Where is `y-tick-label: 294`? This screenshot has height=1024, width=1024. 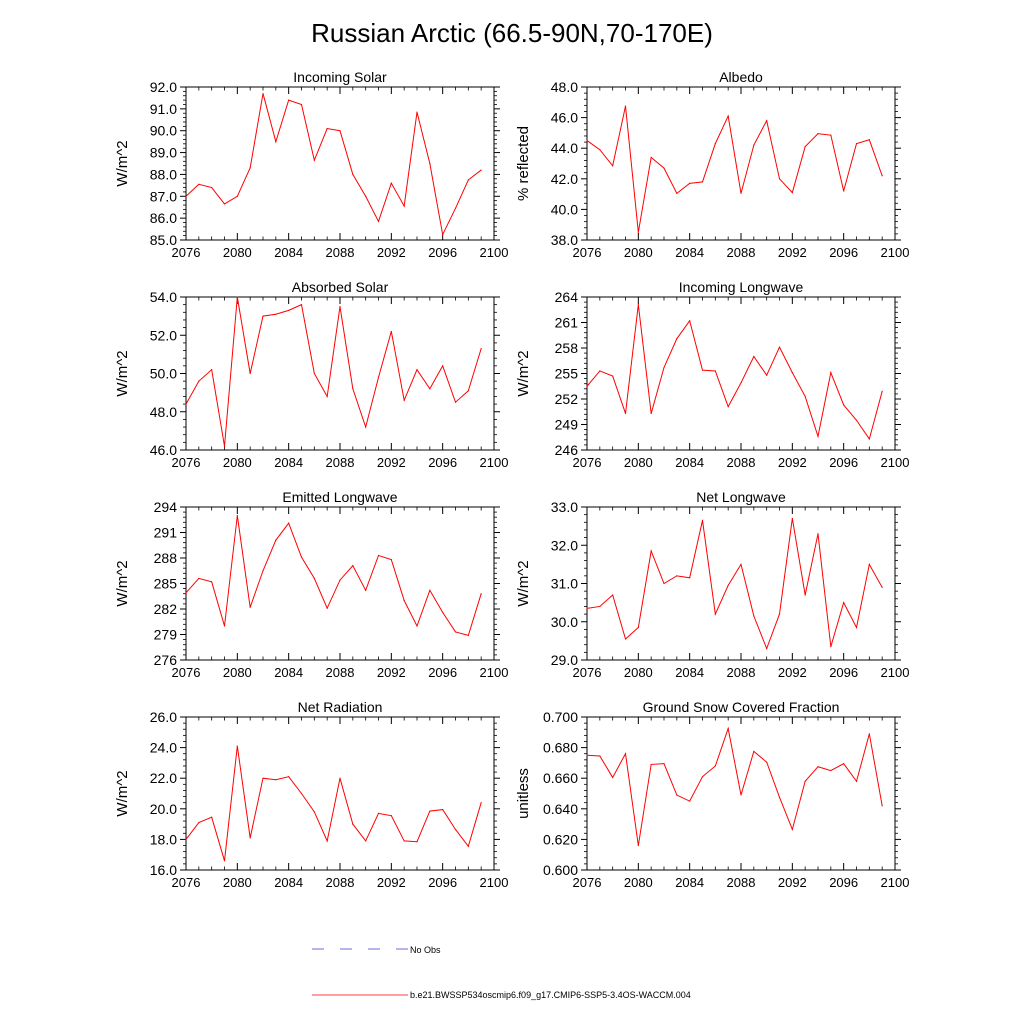
y-tick-label: 294 is located at coordinates (166, 507).